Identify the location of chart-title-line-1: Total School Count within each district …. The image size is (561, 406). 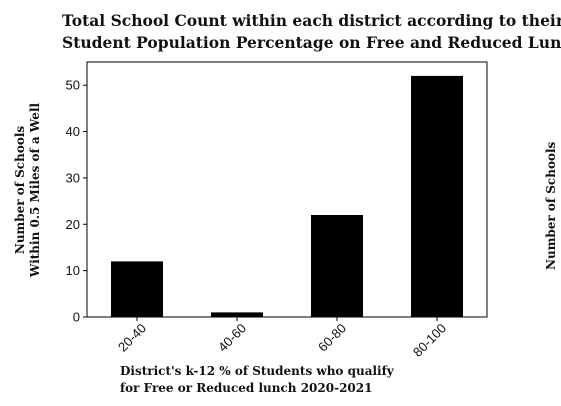
(311, 20).